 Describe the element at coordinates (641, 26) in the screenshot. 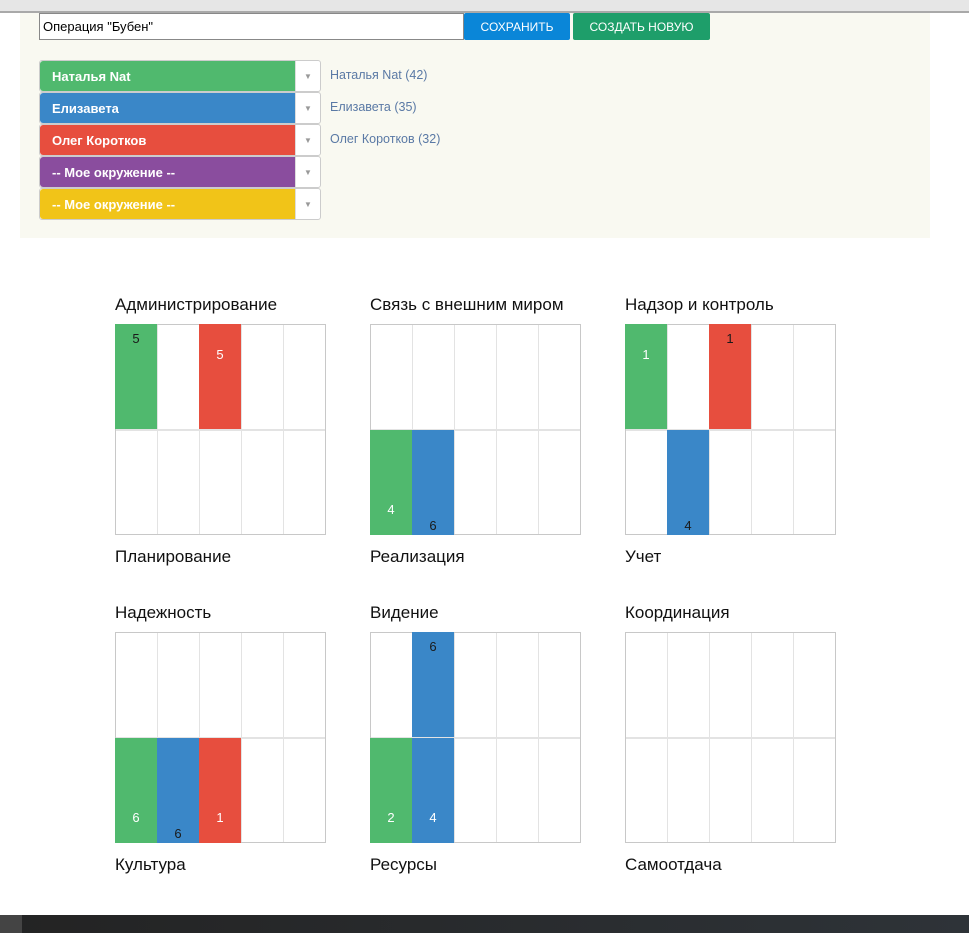

I see `create-new-button: СОЗДАТЬ НОВУЮ` at that location.